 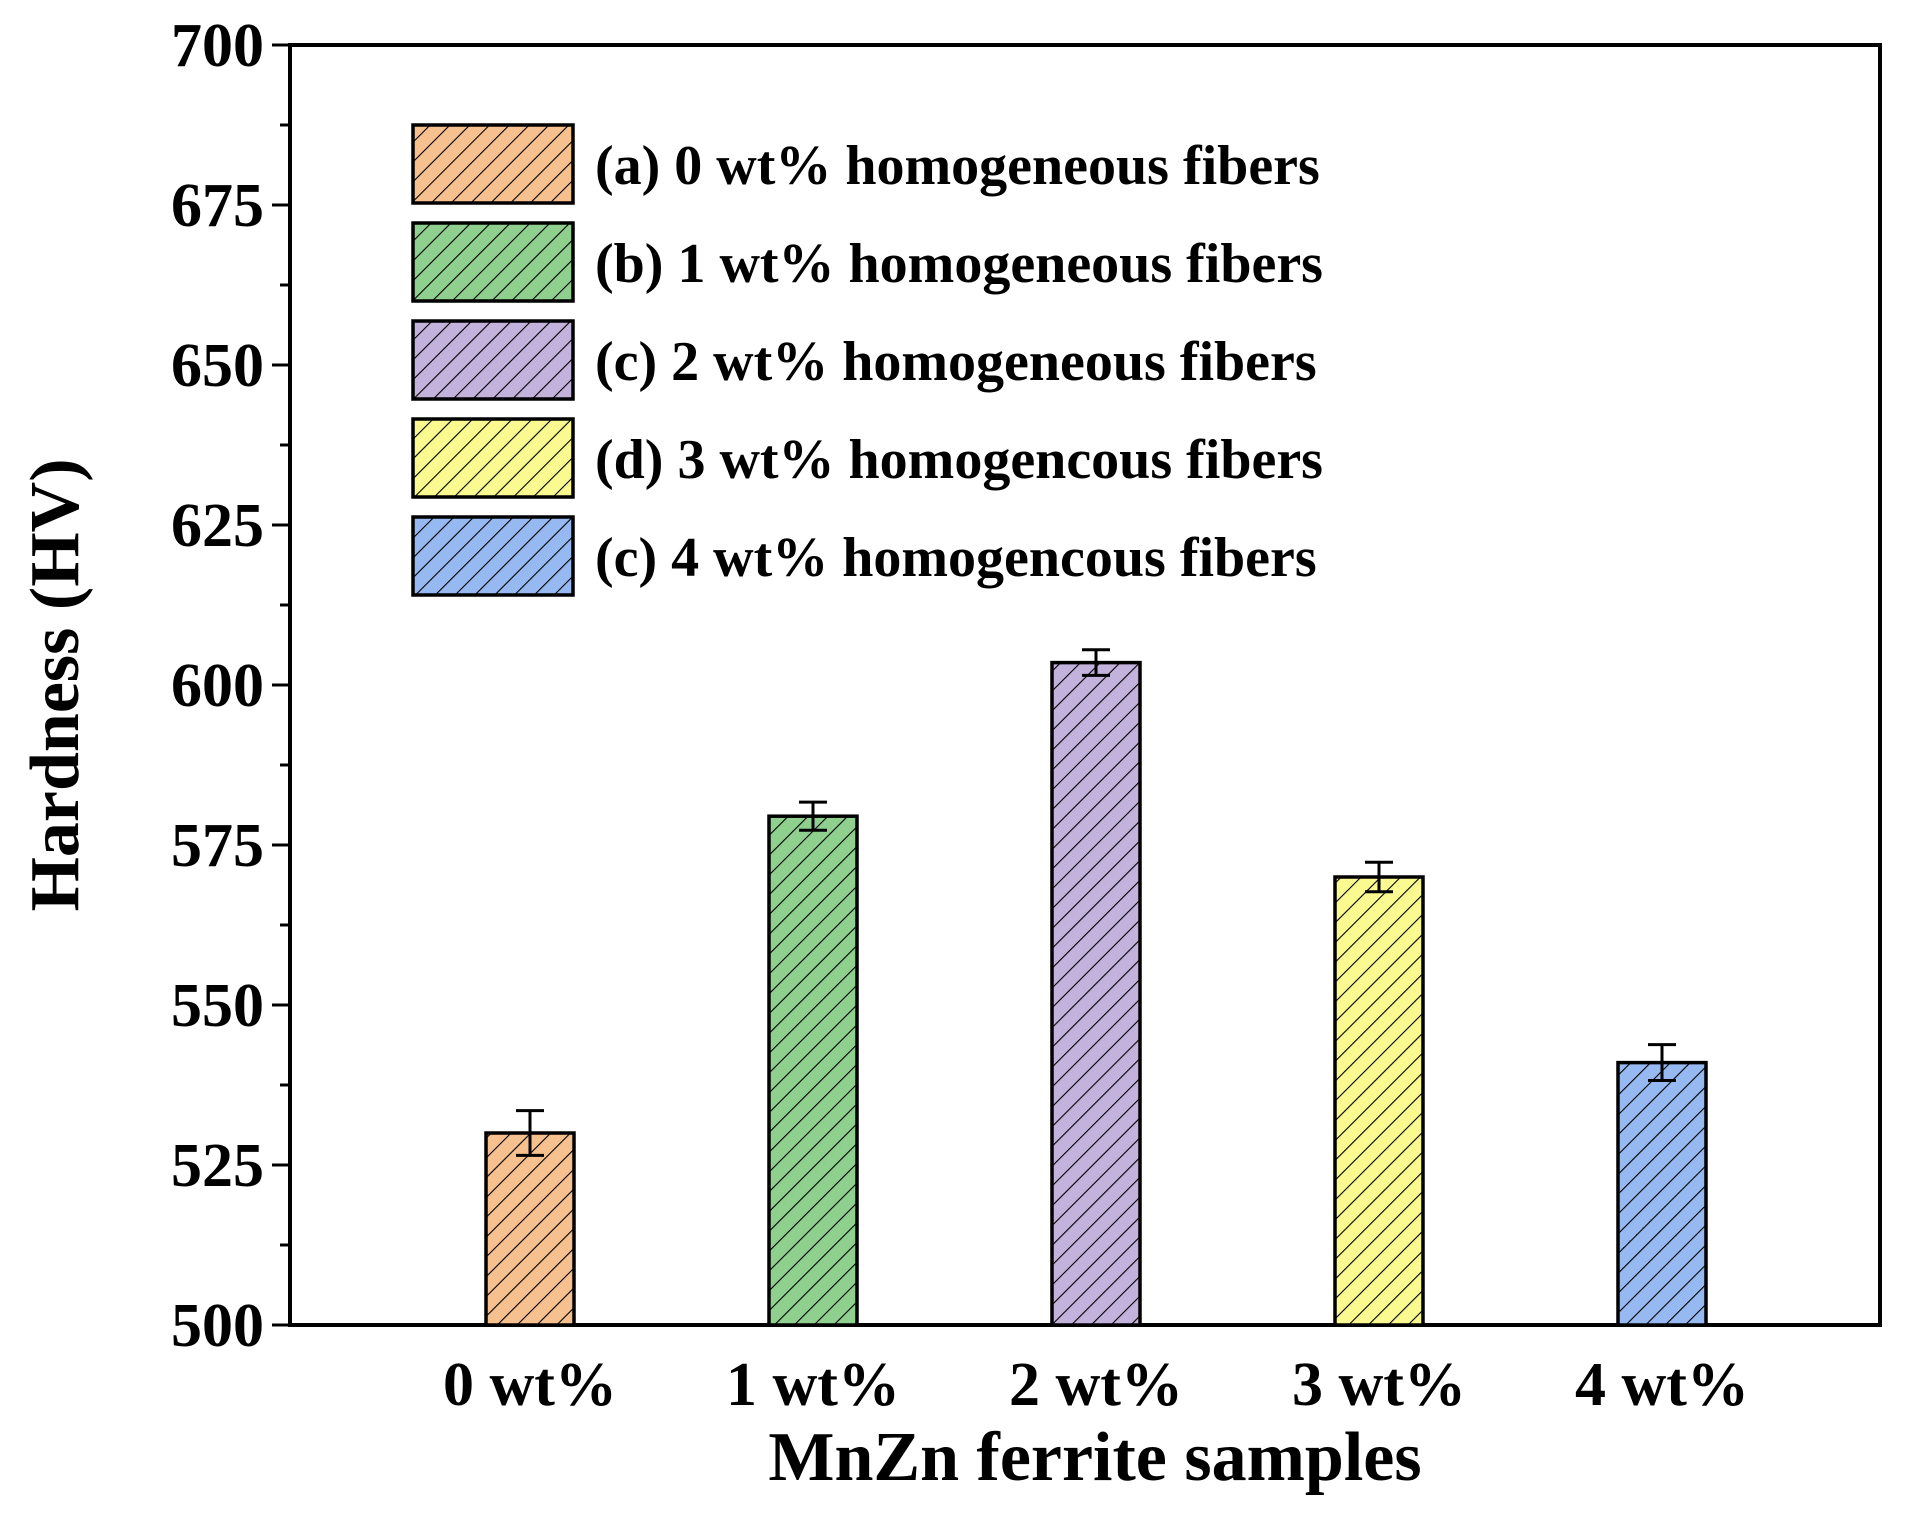 I want to click on x-tick-label-1-wt-: 1 wt%, so click(x=813, y=1385).